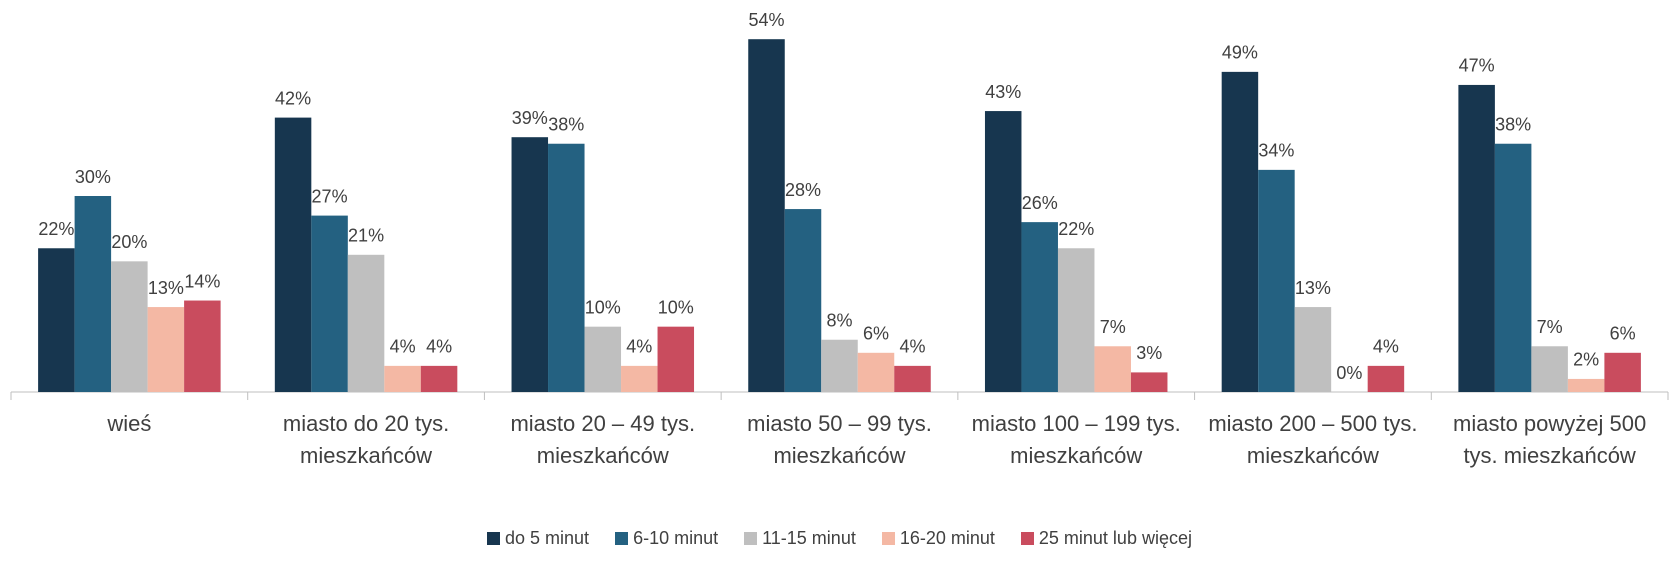 The image size is (1679, 561). I want to click on x-tick-label: miasto 200 – 500 tys. mieszkańców, so click(1313, 439).